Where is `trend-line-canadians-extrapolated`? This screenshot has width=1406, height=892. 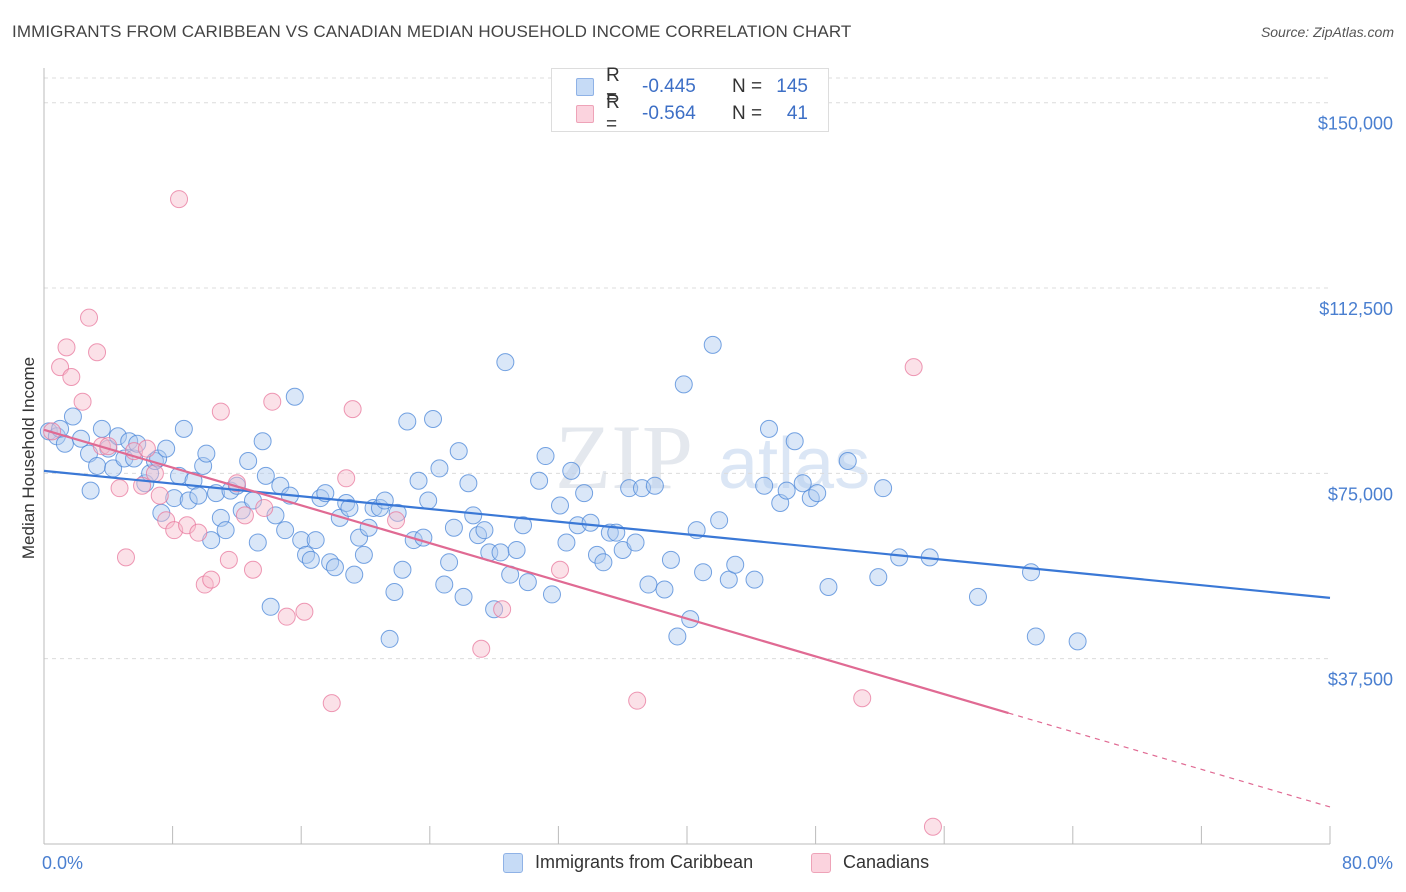 trend-line-canadians-extrapolated is located at coordinates (1169, 760).